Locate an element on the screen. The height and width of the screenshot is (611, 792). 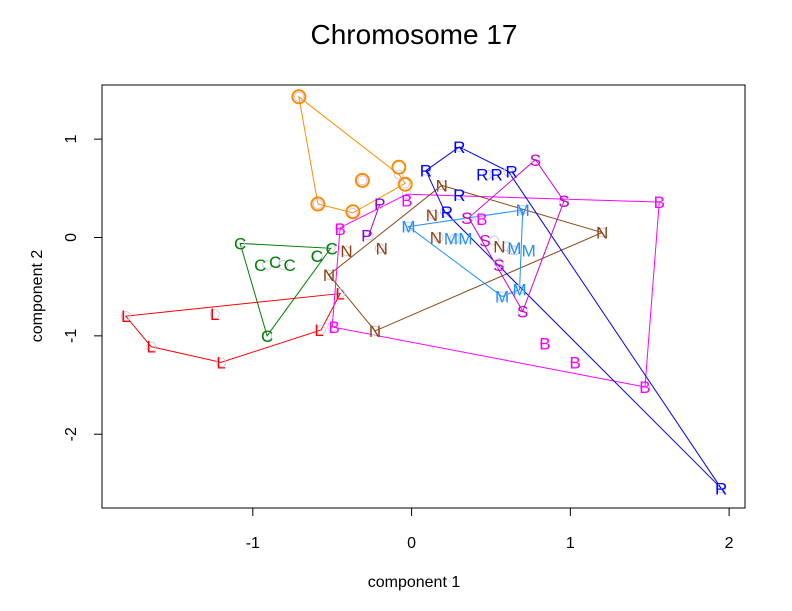
y-tick-label: 0 is located at coordinates (71, 237).